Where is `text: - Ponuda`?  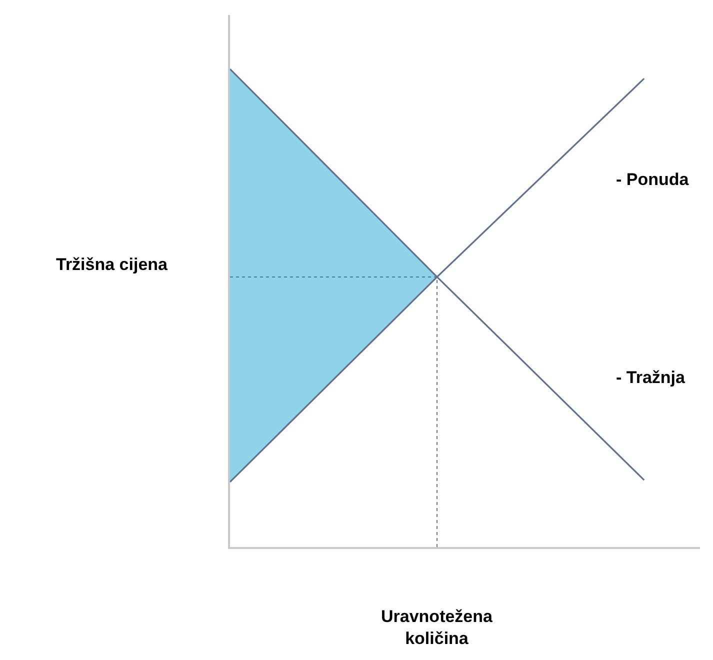 text: - Ponuda is located at coordinates (653, 179).